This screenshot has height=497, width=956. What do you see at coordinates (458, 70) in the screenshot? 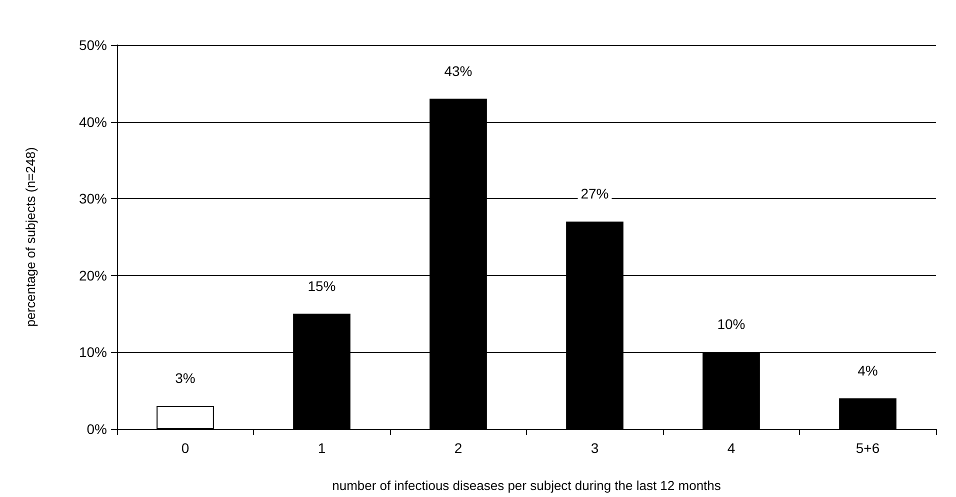
I see `data-label: 43%` at bounding box center [458, 70].